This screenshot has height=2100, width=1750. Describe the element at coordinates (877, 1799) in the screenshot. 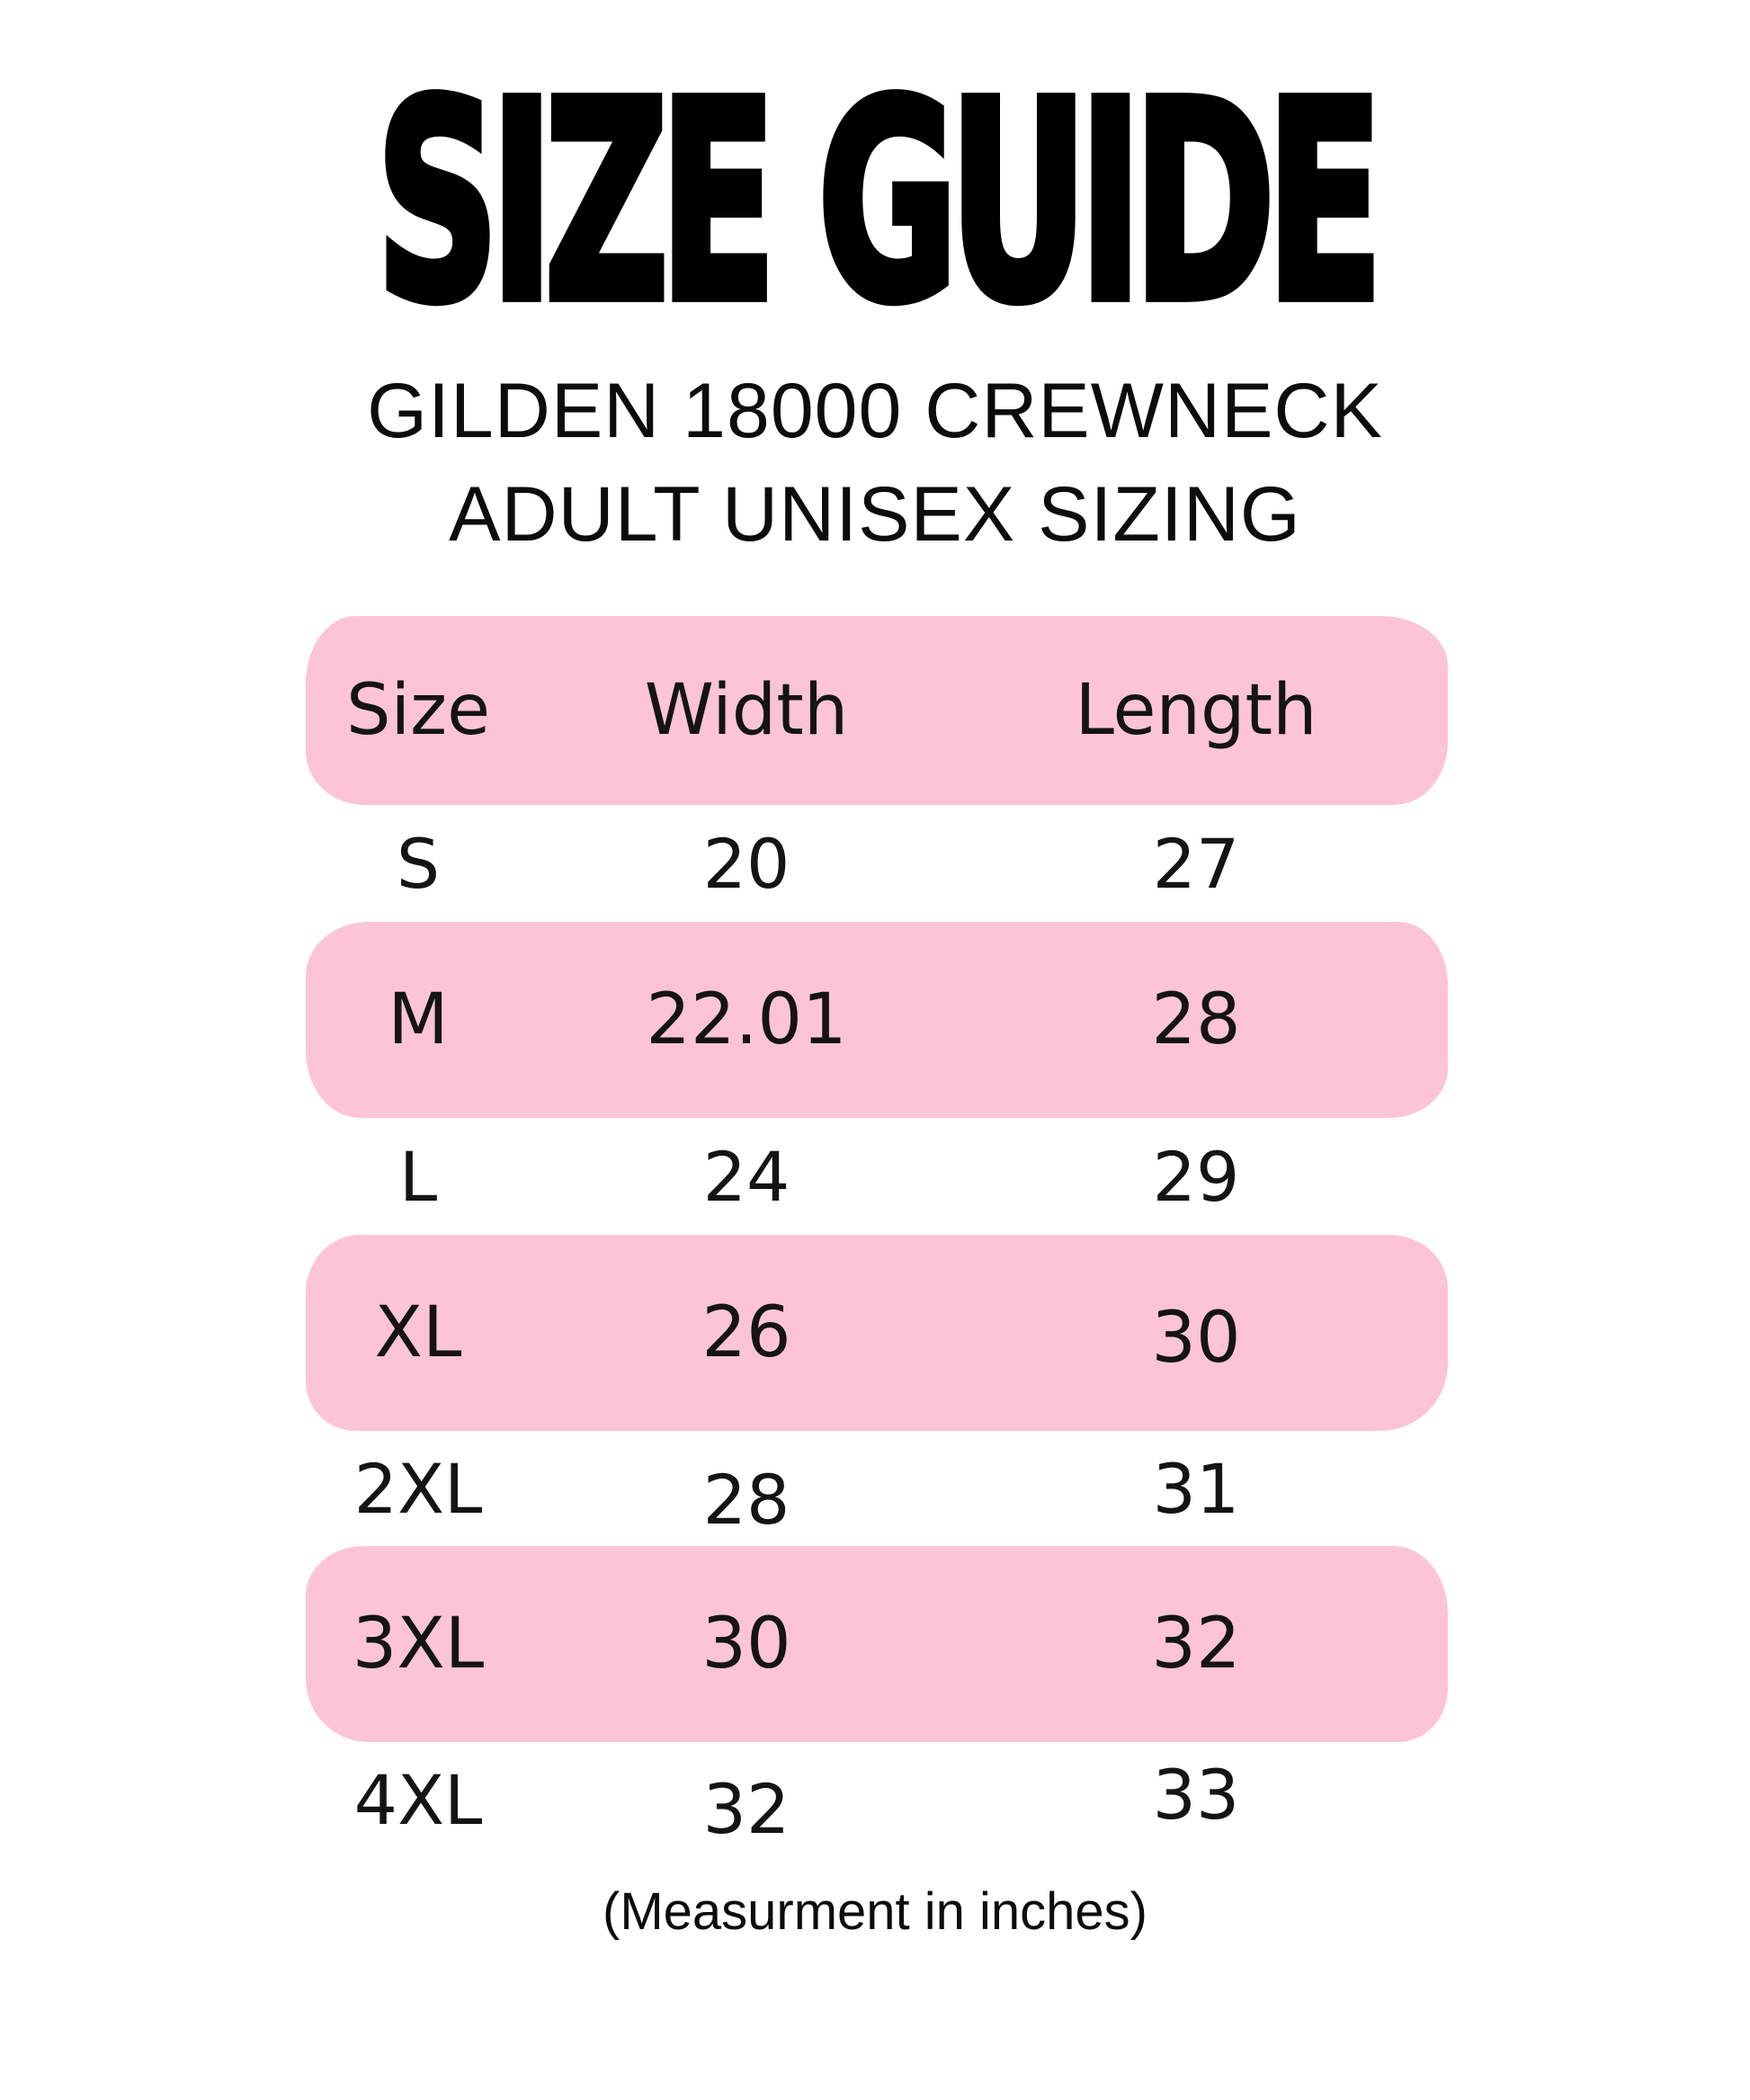

I see `table-row: 4XL 32 33` at that location.